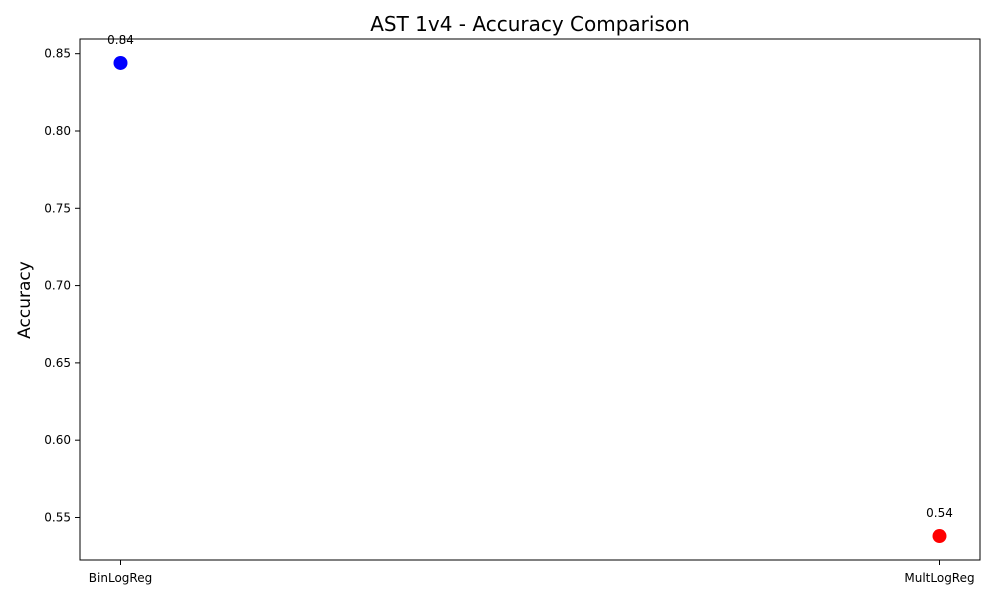 The width and height of the screenshot is (1000, 600). What do you see at coordinates (939, 513) in the screenshot?
I see `data-label-multlogreg: 0.54` at bounding box center [939, 513].